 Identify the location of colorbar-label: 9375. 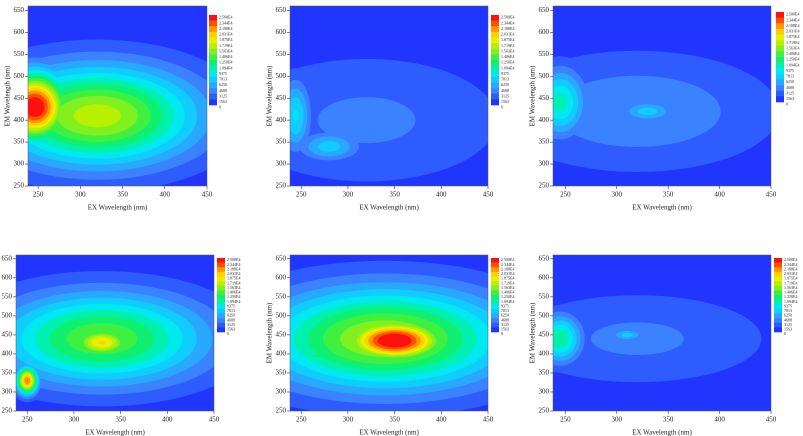
(505, 73).